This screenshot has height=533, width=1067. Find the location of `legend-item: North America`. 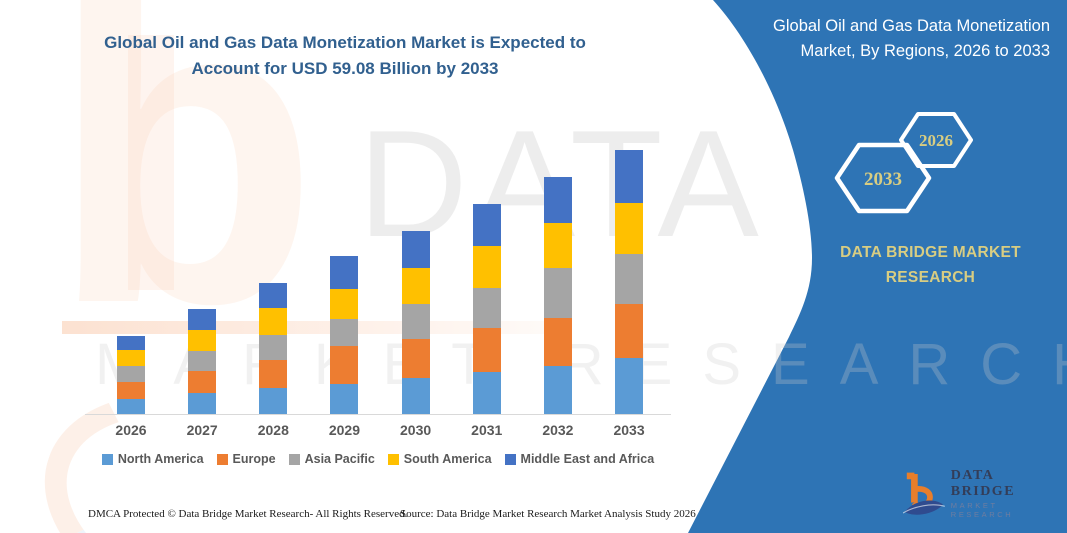

legend-item: North America is located at coordinates (152, 459).